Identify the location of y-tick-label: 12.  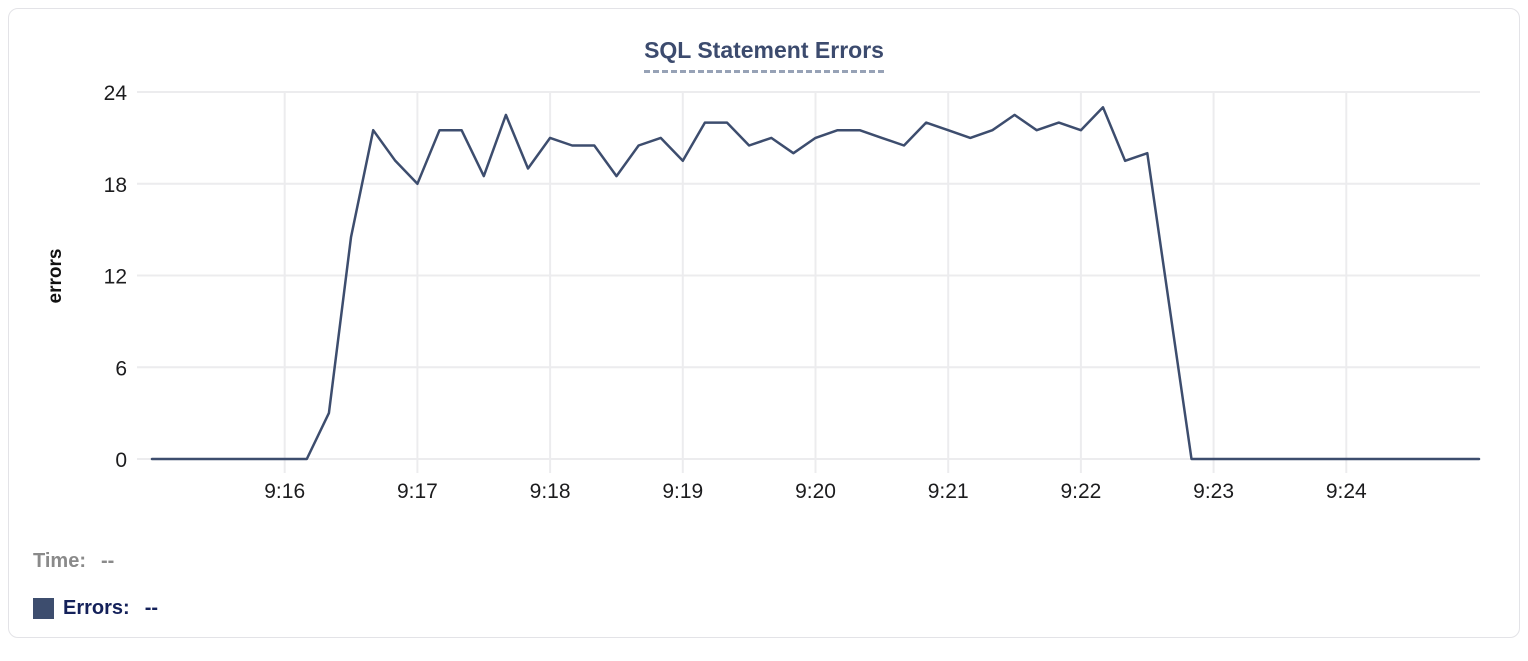
(115, 277).